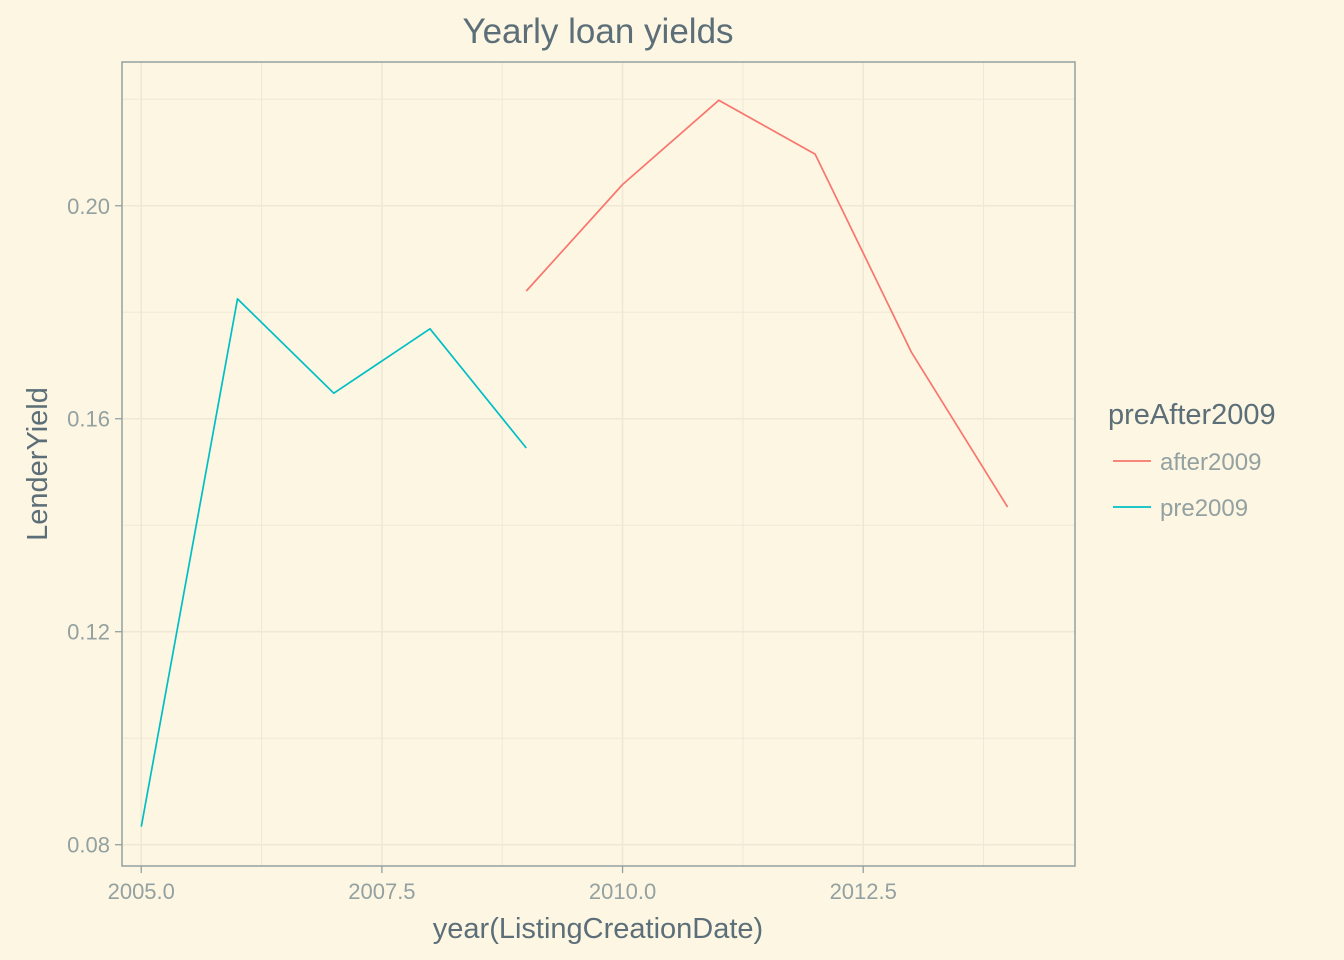 Image resolution: width=1344 pixels, height=960 pixels. Describe the element at coordinates (141, 891) in the screenshot. I see `x-tick-label: 2005.0` at that location.